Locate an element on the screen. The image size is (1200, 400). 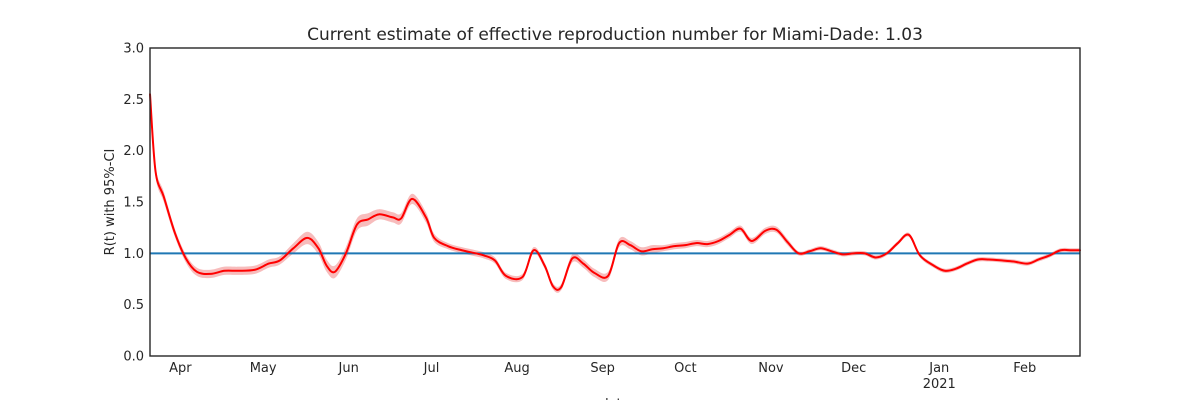
y-tick-label: 1.5 is located at coordinates (133, 203).